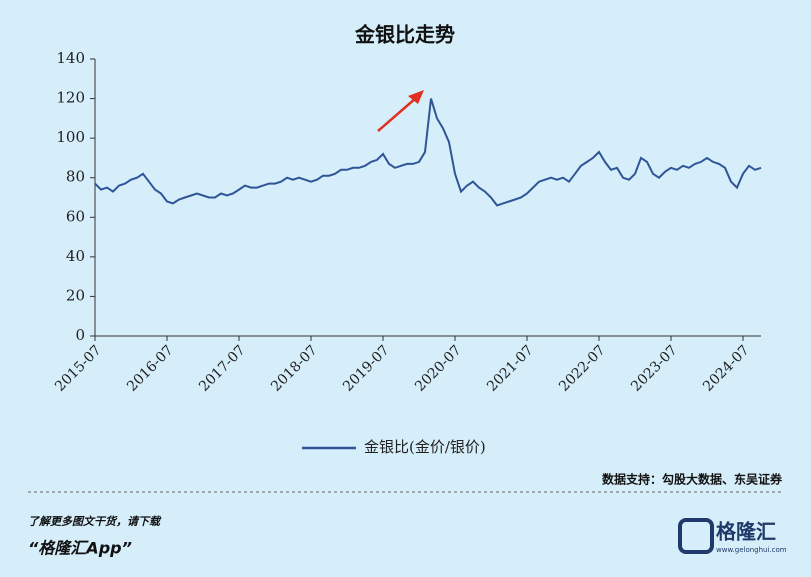  I want to click on footer-prompt: 了解更多图文干货，请下载, so click(95, 521).